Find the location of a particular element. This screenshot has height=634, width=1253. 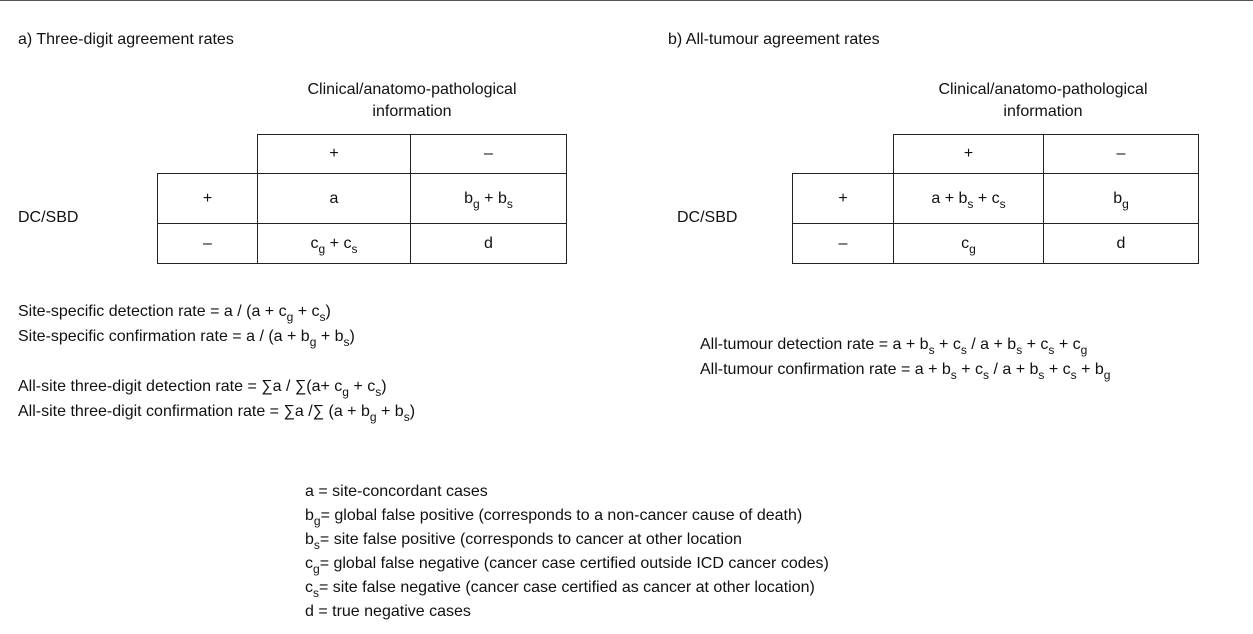

panel-heading: b) All-tumour agreement rates is located at coordinates (774, 39).